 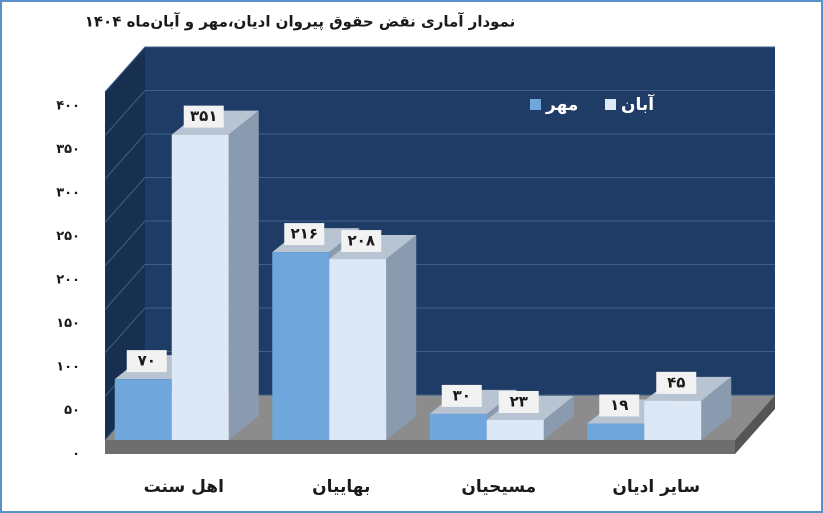 I want to click on value-label: ۷۰, so click(x=147, y=361).